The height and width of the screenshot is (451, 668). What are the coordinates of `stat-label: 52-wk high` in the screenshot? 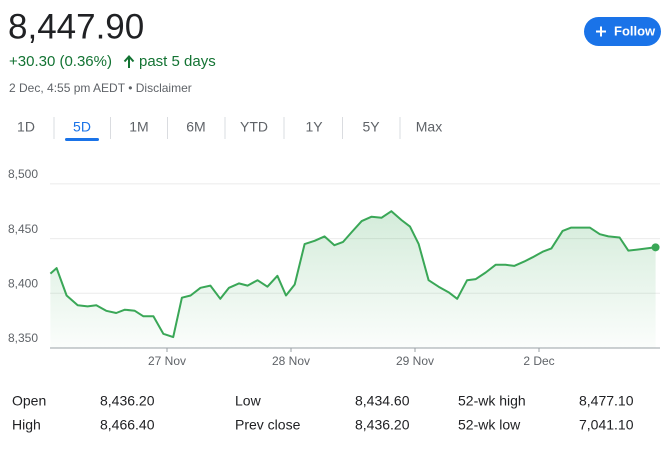 It's located at (492, 401).